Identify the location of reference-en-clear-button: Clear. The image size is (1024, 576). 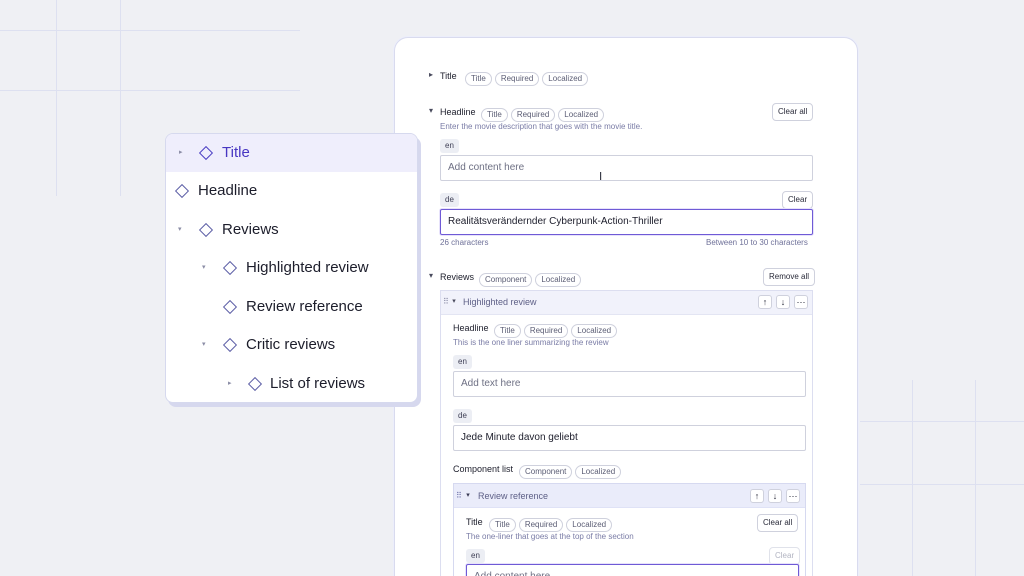
(785, 556).